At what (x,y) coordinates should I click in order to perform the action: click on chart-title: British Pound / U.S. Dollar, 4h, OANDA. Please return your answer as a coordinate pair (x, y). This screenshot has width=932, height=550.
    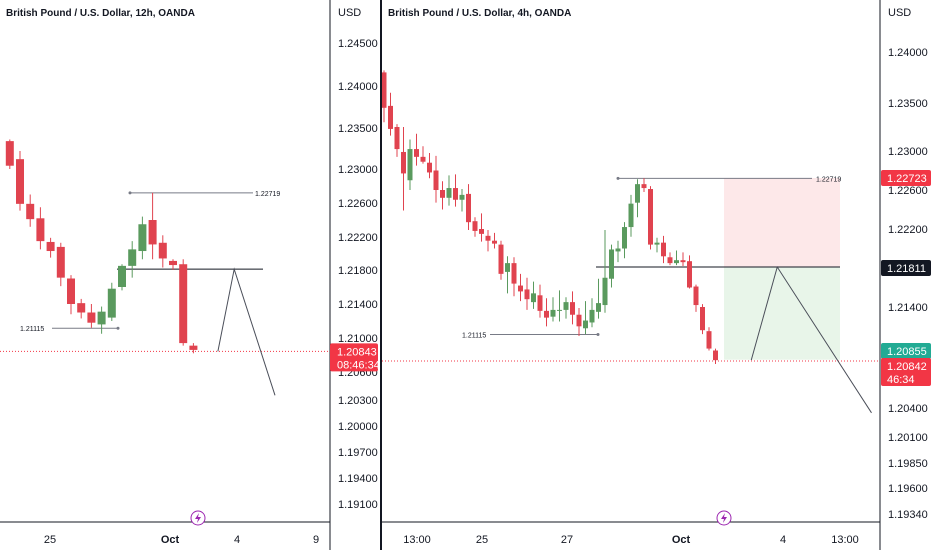
    Looking at the image, I should click on (479, 13).